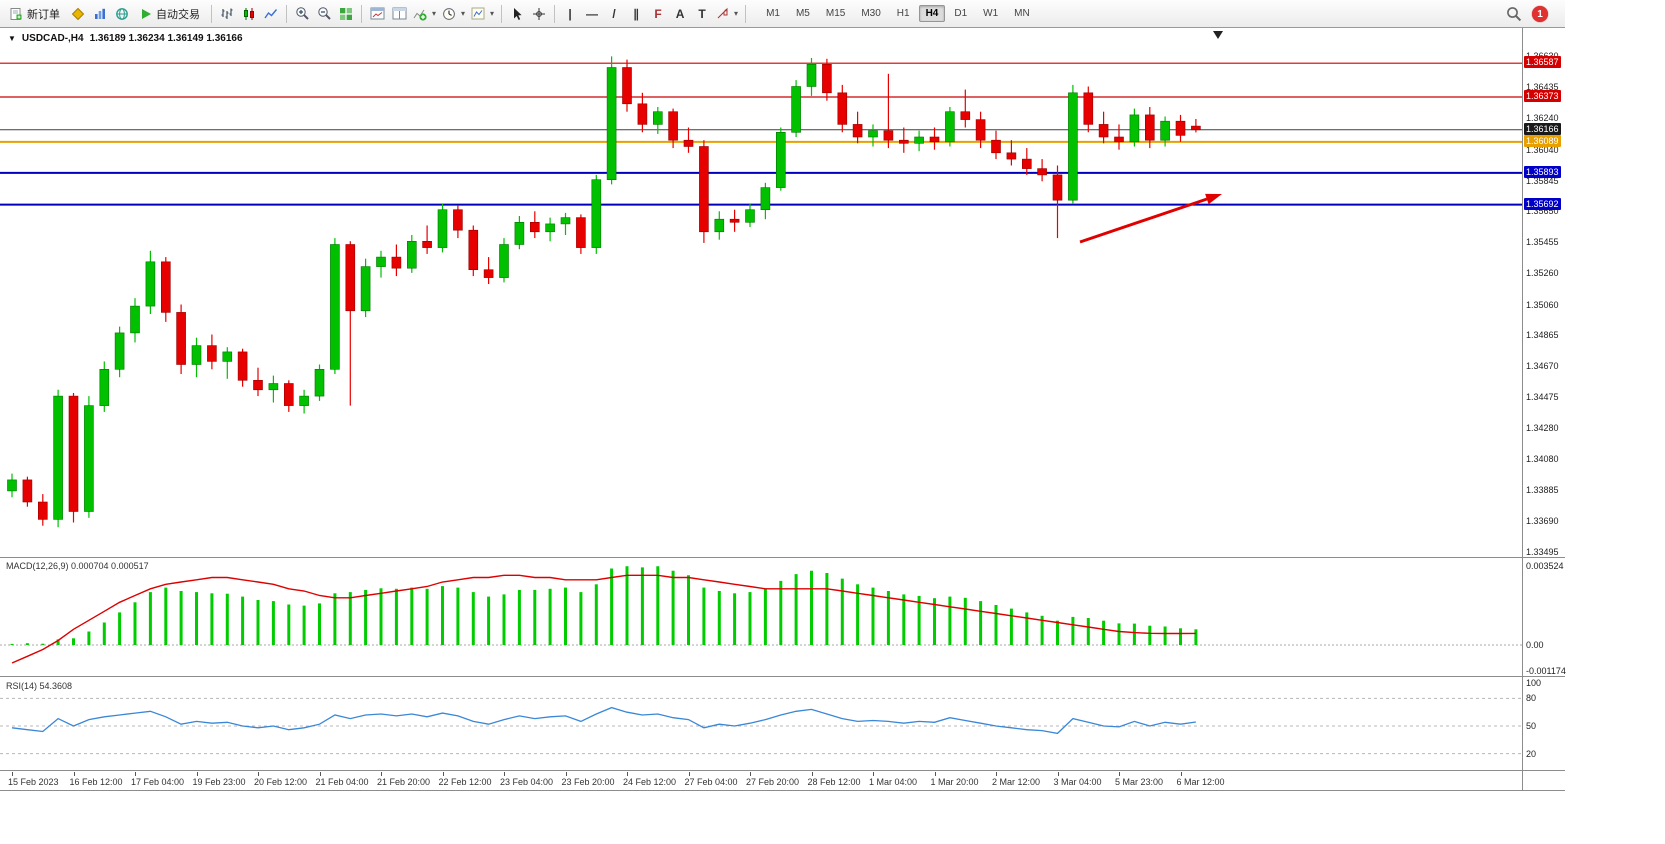 This screenshot has width=1665, height=844. I want to click on crosshair-button, so click(539, 14).